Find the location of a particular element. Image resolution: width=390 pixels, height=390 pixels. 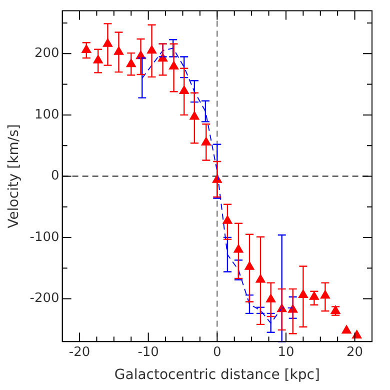

y-tick-label: 200 is located at coordinates (47, 54).